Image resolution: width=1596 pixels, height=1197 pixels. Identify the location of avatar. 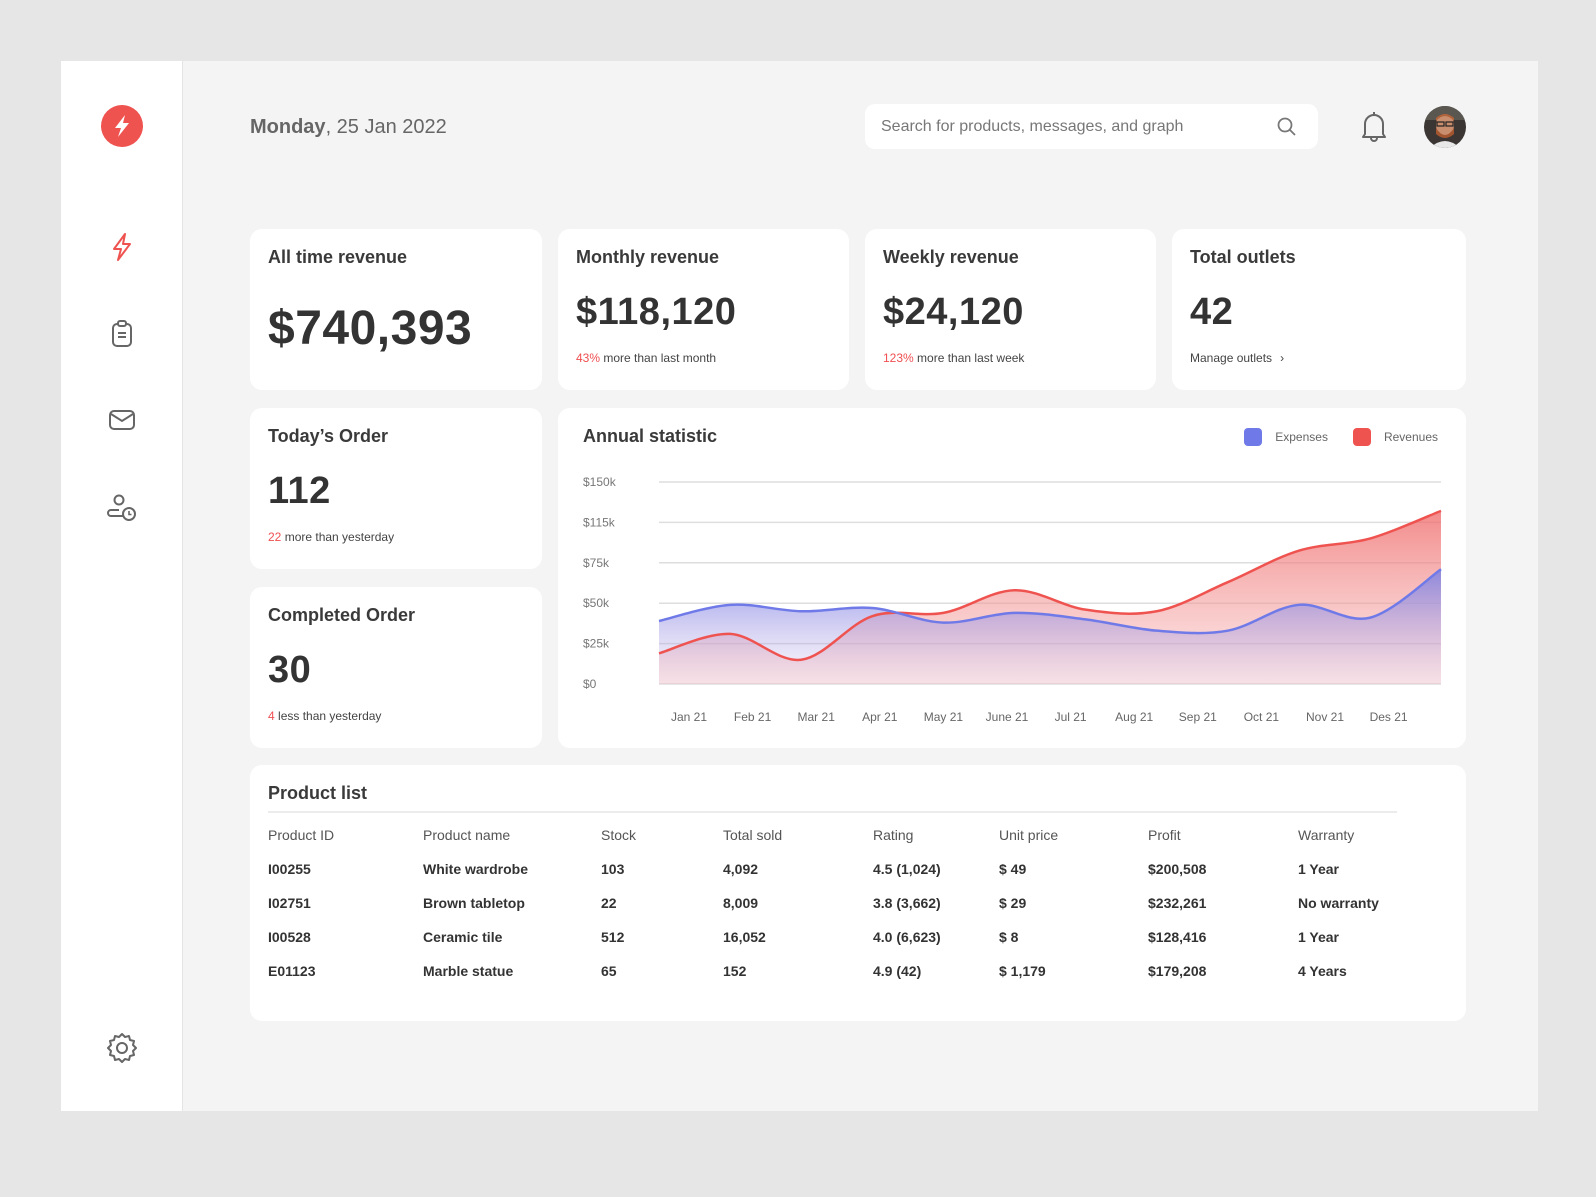
(1445, 127).